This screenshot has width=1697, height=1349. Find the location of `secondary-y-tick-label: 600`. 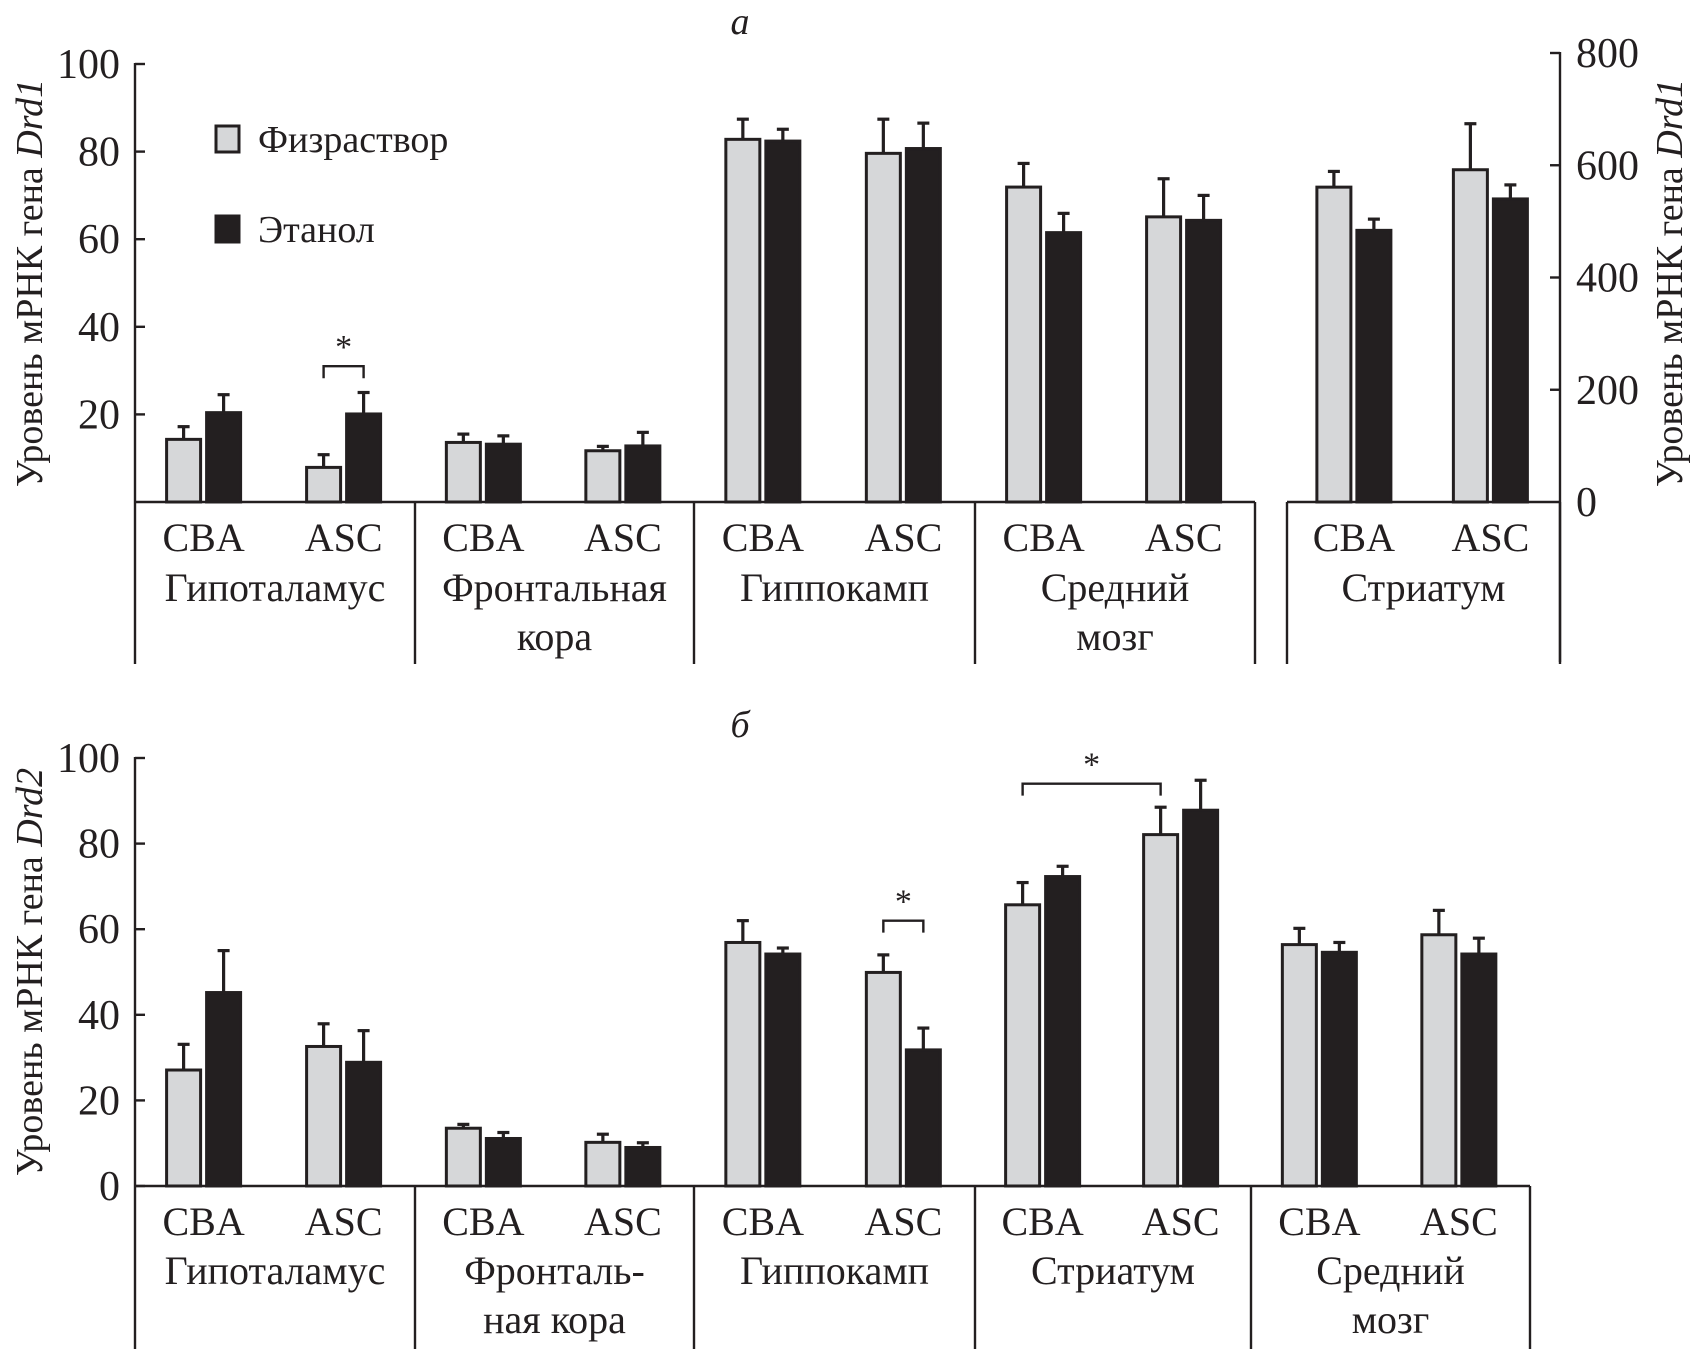

secondary-y-tick-label: 600 is located at coordinates (1607, 166).